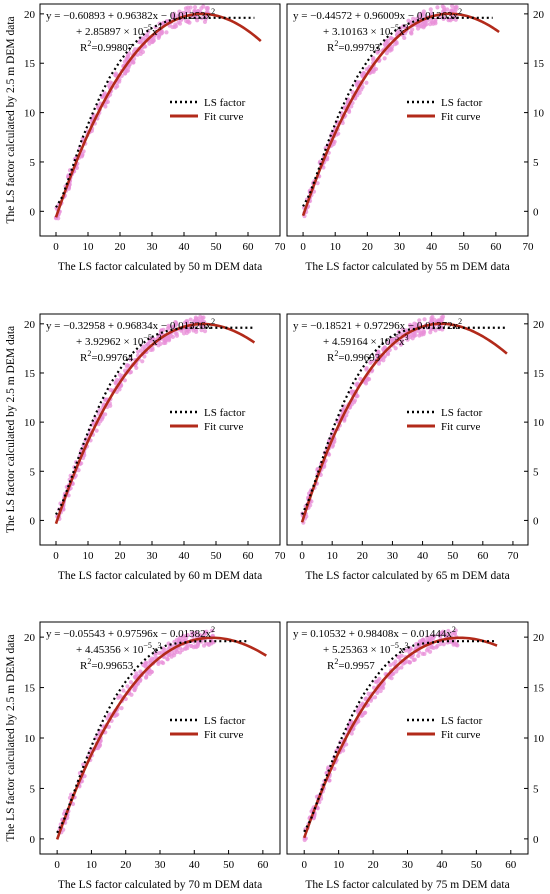 This screenshot has height=894, width=550. I want to click on x-axis: 0 10 20 30 40 50 60 70, so click(417, 242).